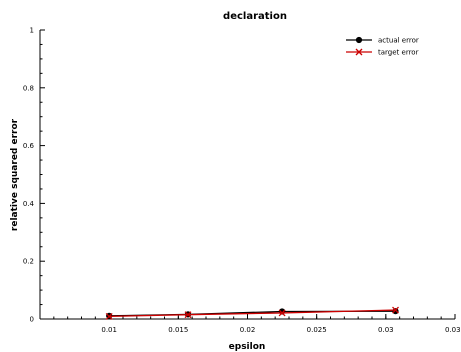 This screenshot has height=352, width=461. What do you see at coordinates (29, 204) in the screenshot?
I see `y-tick-label: 0.4` at bounding box center [29, 204].